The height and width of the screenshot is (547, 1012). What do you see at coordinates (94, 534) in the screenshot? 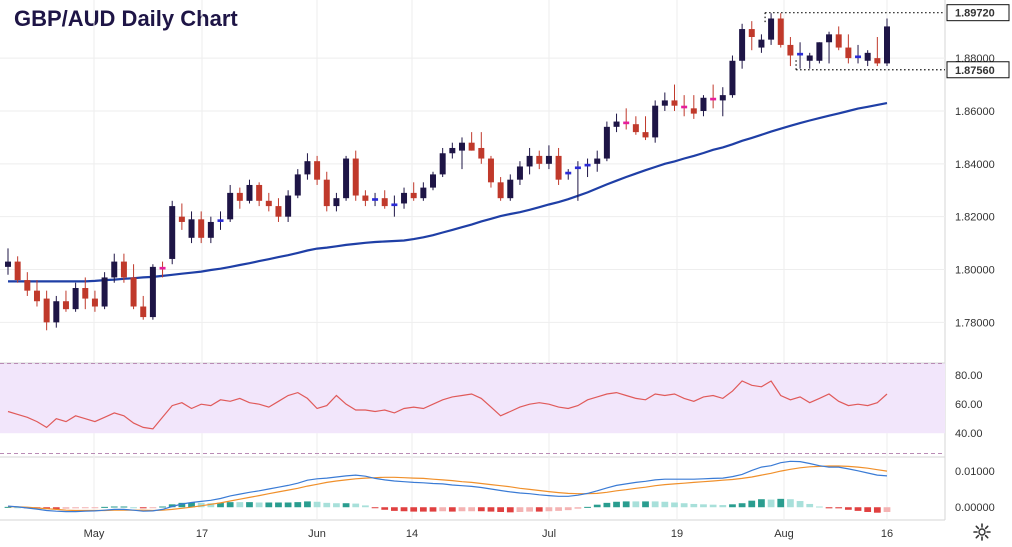
I see `x-tick-label: May` at bounding box center [94, 534].